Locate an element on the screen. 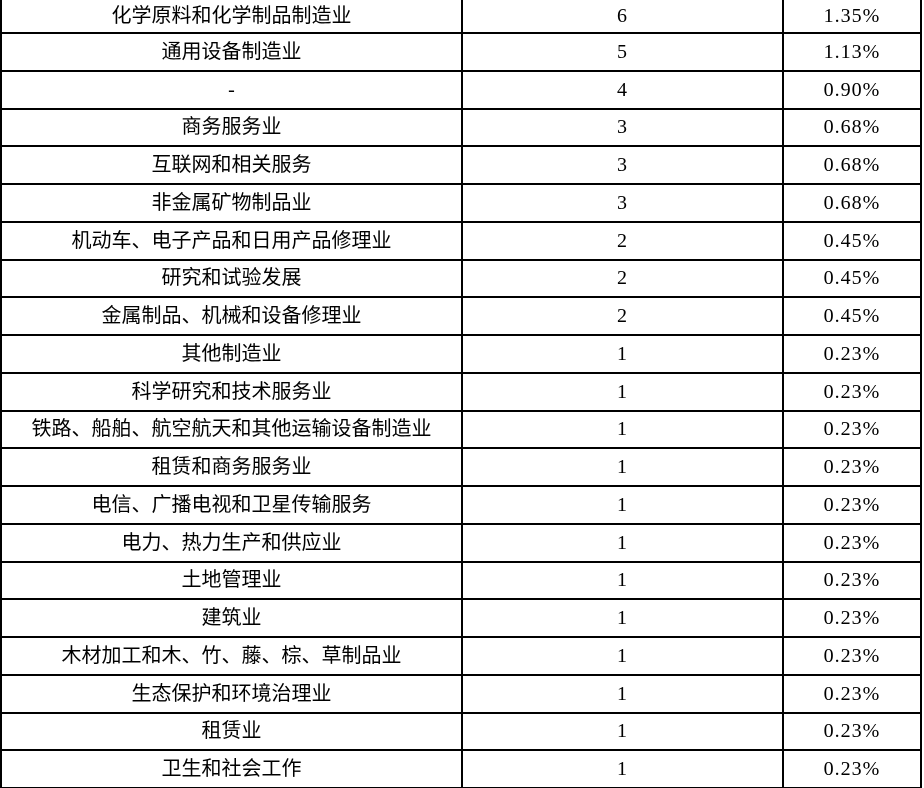 This screenshot has width=924, height=788. table-row: 租赁业 1 0.23% is located at coordinates (461, 731).